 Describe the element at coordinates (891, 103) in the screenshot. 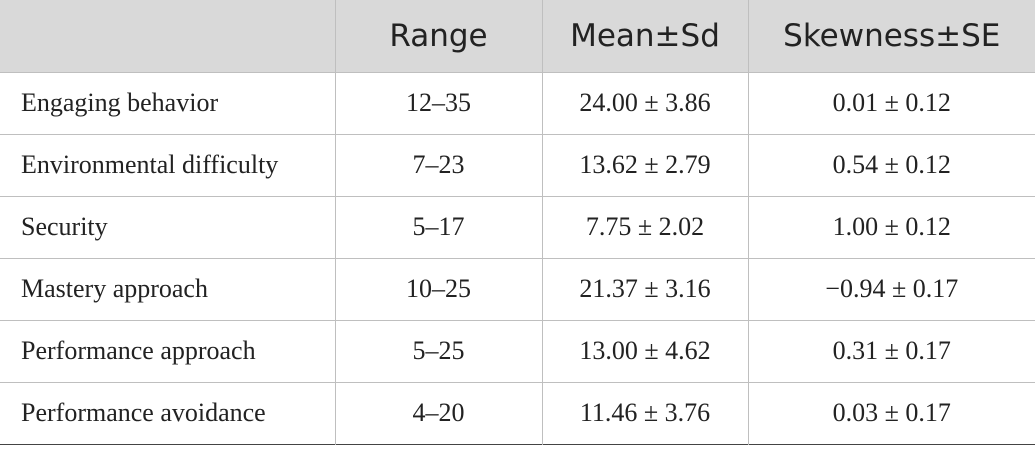

I see `table-cell: 0.01 ± 0.12` at that location.